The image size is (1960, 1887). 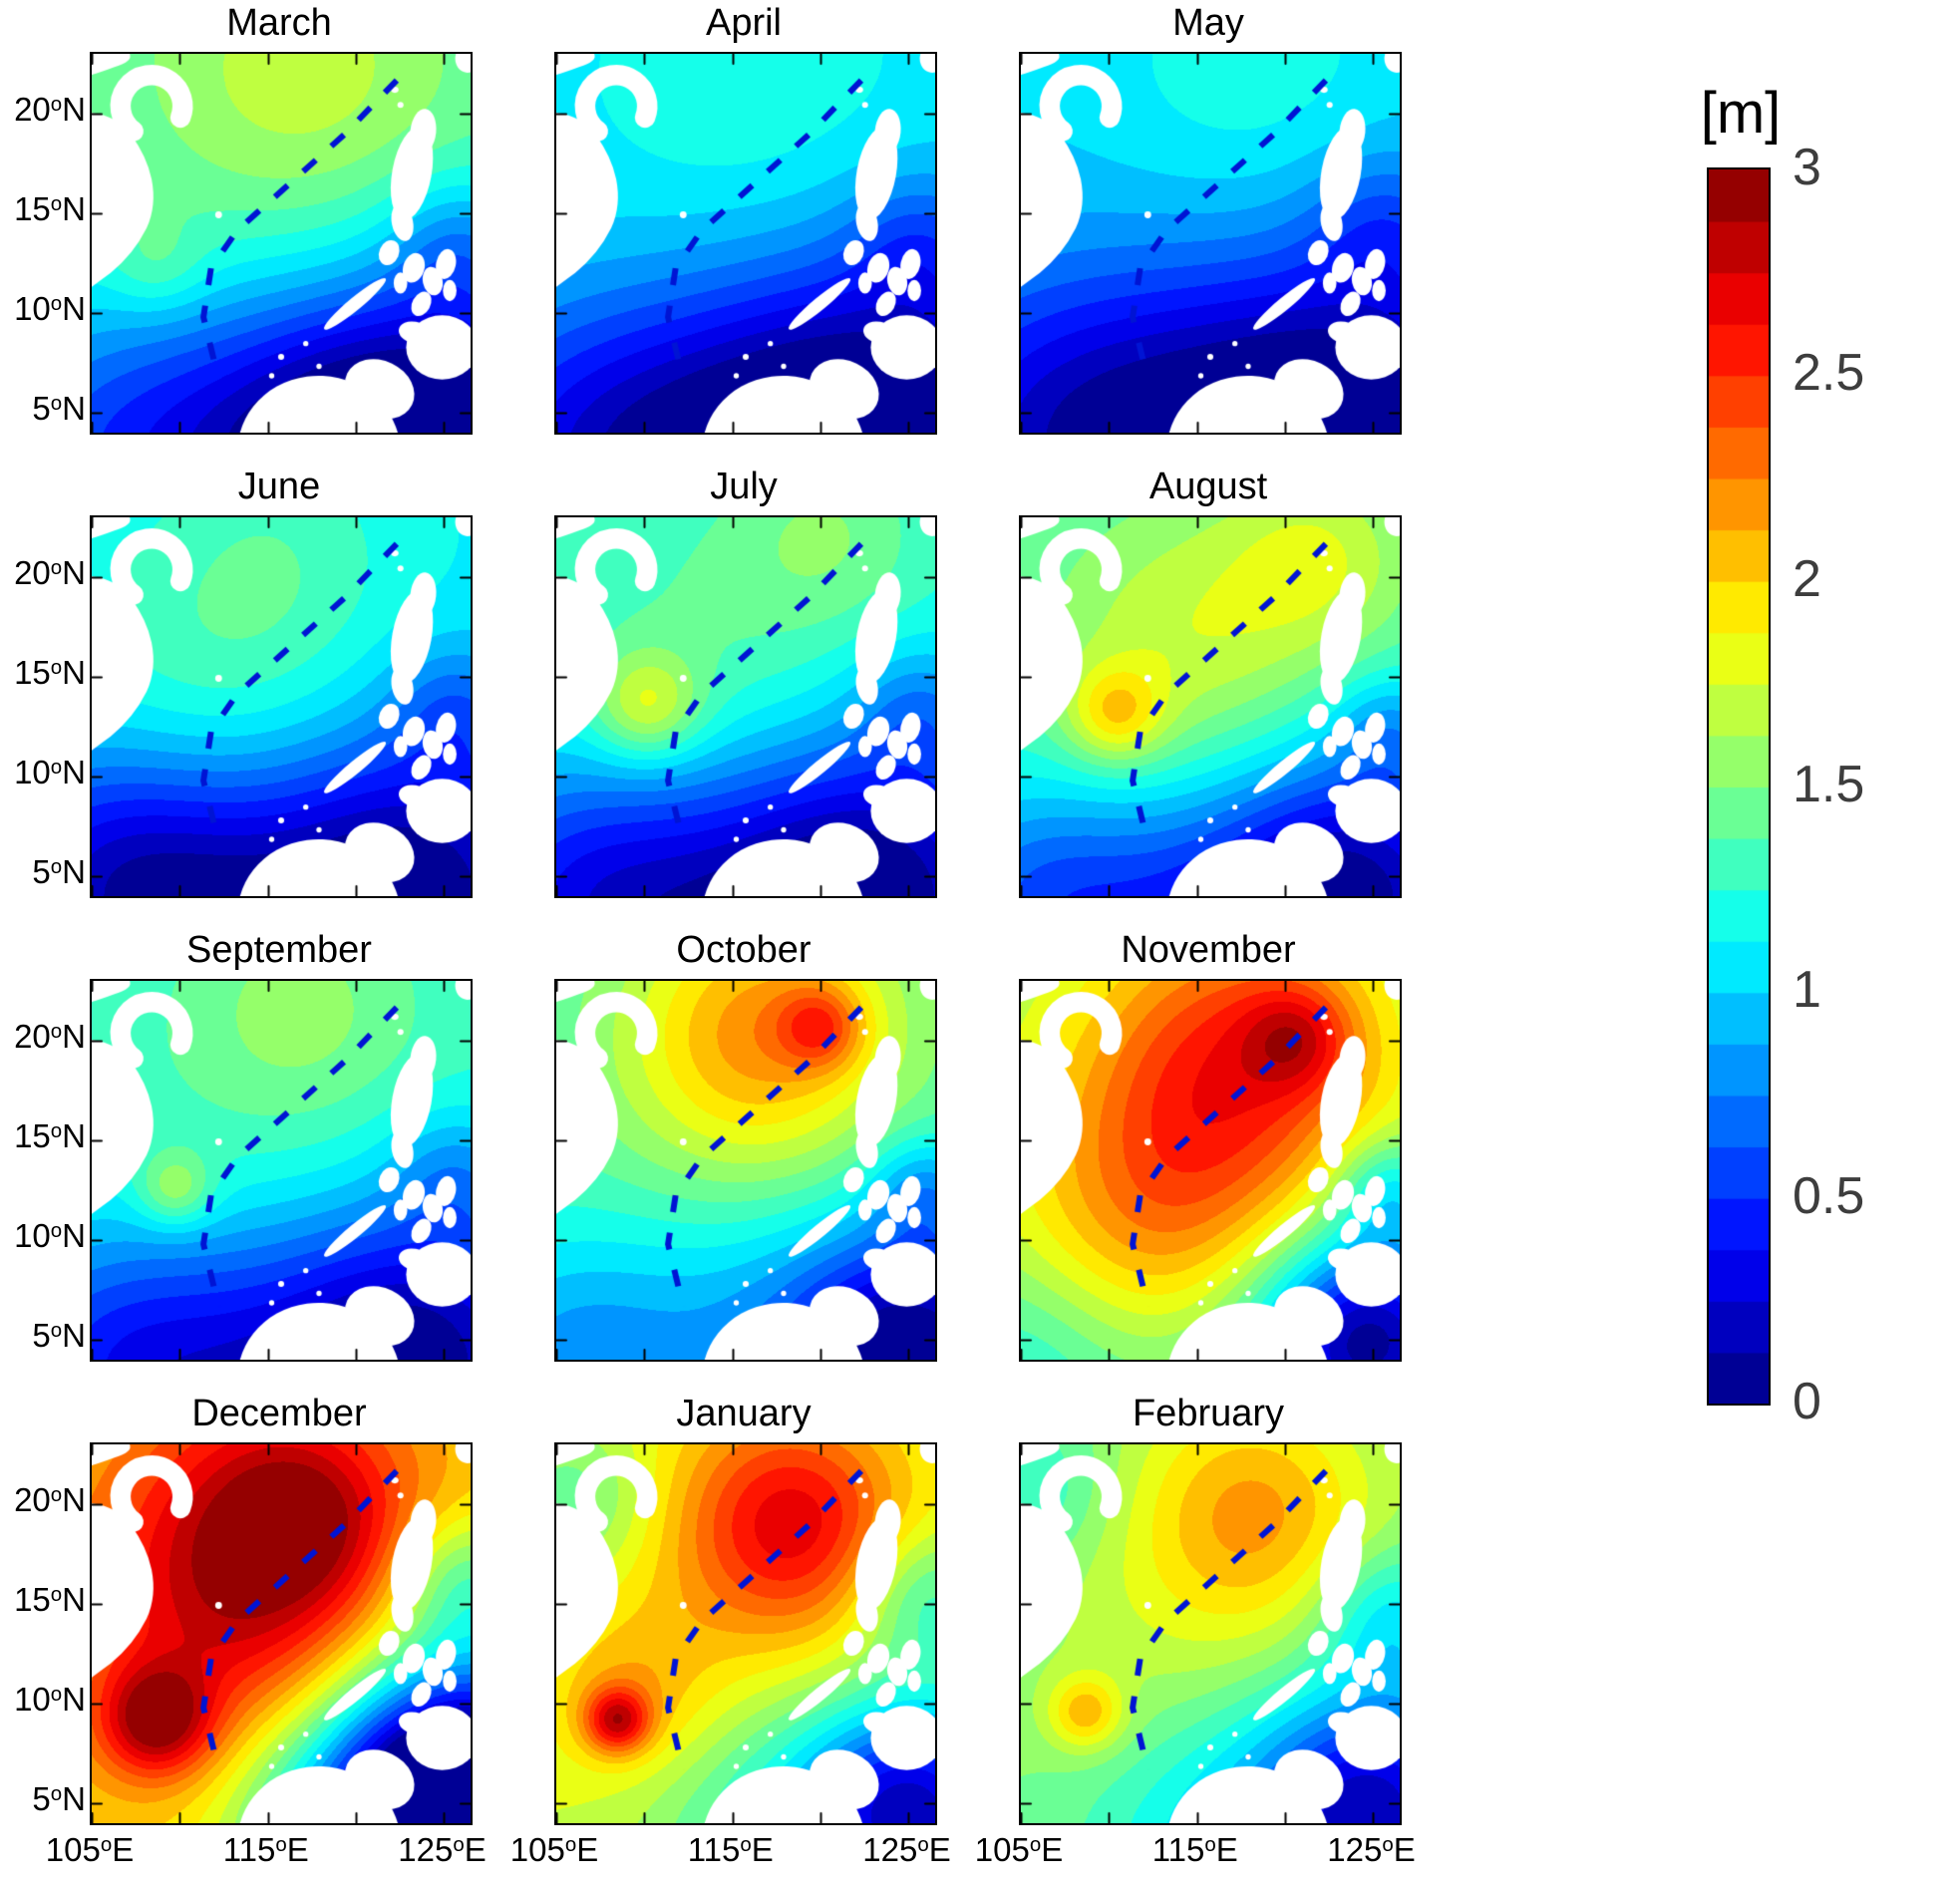 What do you see at coordinates (1807, 990) in the screenshot?
I see `colorbar-tick-label: 1` at bounding box center [1807, 990].